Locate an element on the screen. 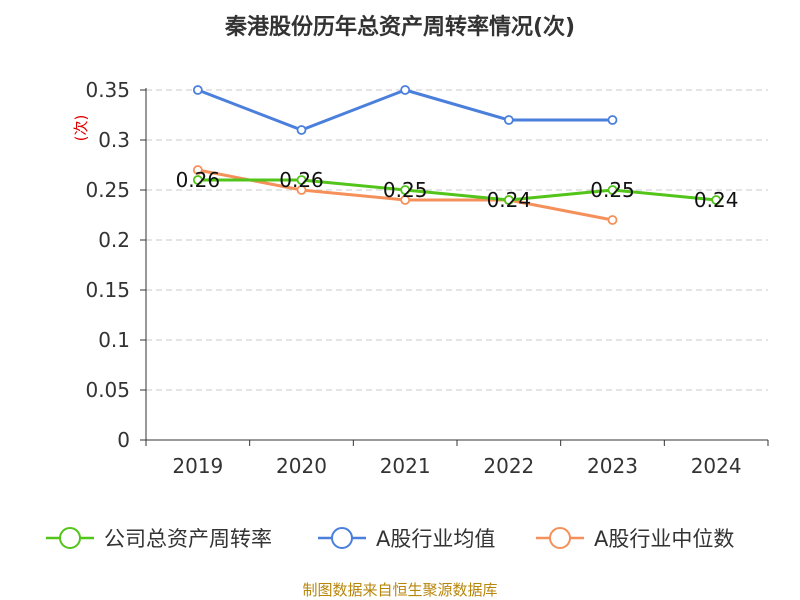  chart-title: 秦港股份历年总资产周转率情况(次) is located at coordinates (399, 27).